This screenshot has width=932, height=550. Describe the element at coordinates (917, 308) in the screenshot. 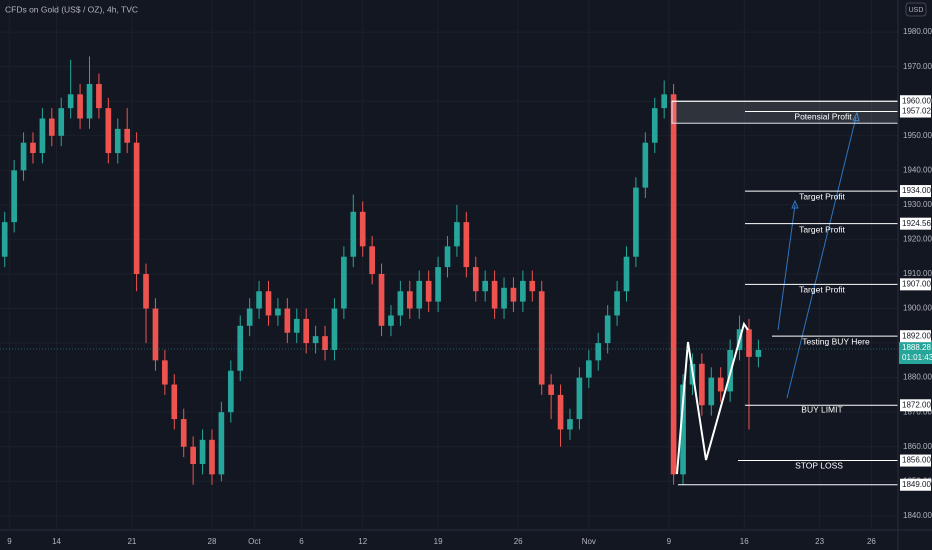

I see `y-tick-label: 1900.00` at that location.